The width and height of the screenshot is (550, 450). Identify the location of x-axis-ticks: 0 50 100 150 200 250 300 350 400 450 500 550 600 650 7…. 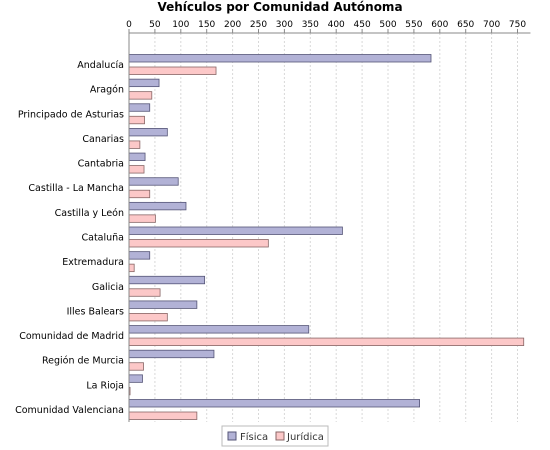
(326, 26).